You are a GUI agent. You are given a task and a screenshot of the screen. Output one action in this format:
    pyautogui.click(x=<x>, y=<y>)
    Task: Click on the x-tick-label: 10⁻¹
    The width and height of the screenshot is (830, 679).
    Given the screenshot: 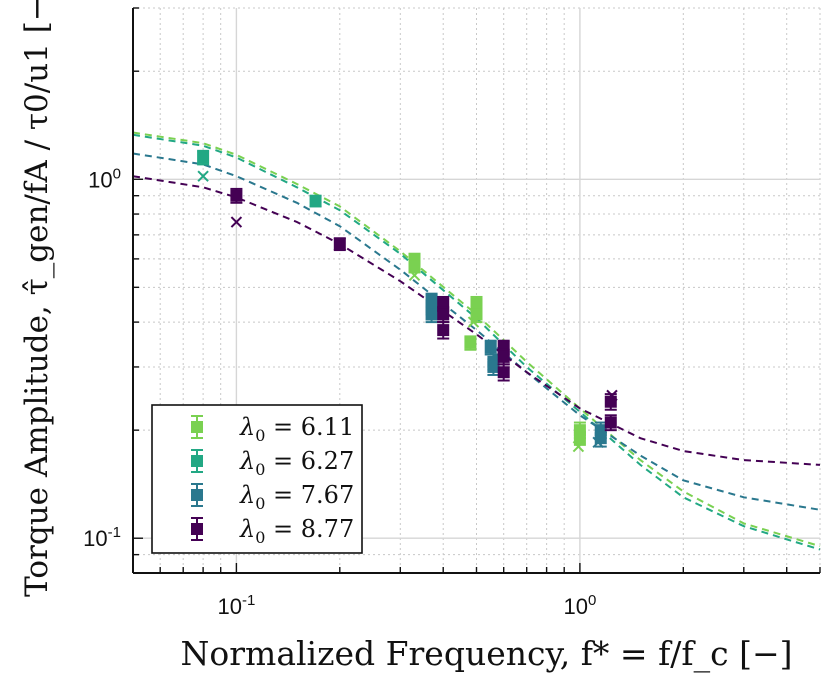 What is the action you would take?
    pyautogui.click(x=236, y=605)
    